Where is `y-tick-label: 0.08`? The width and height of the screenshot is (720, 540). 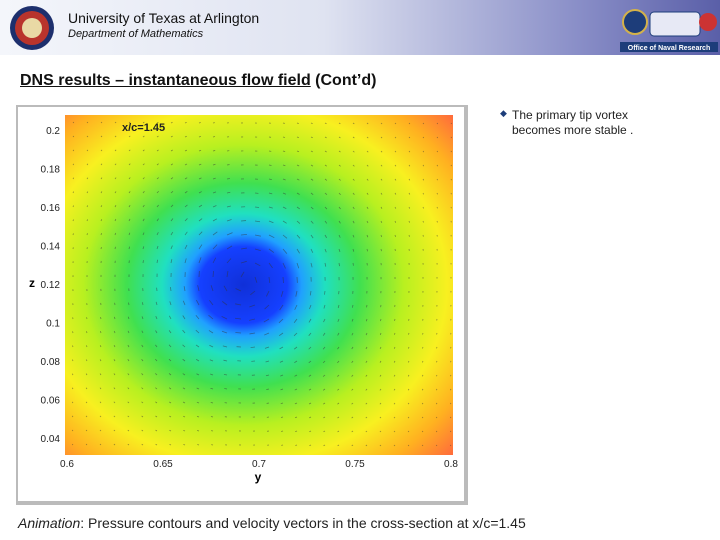 y-tick-label: 0.08 is located at coordinates (51, 362).